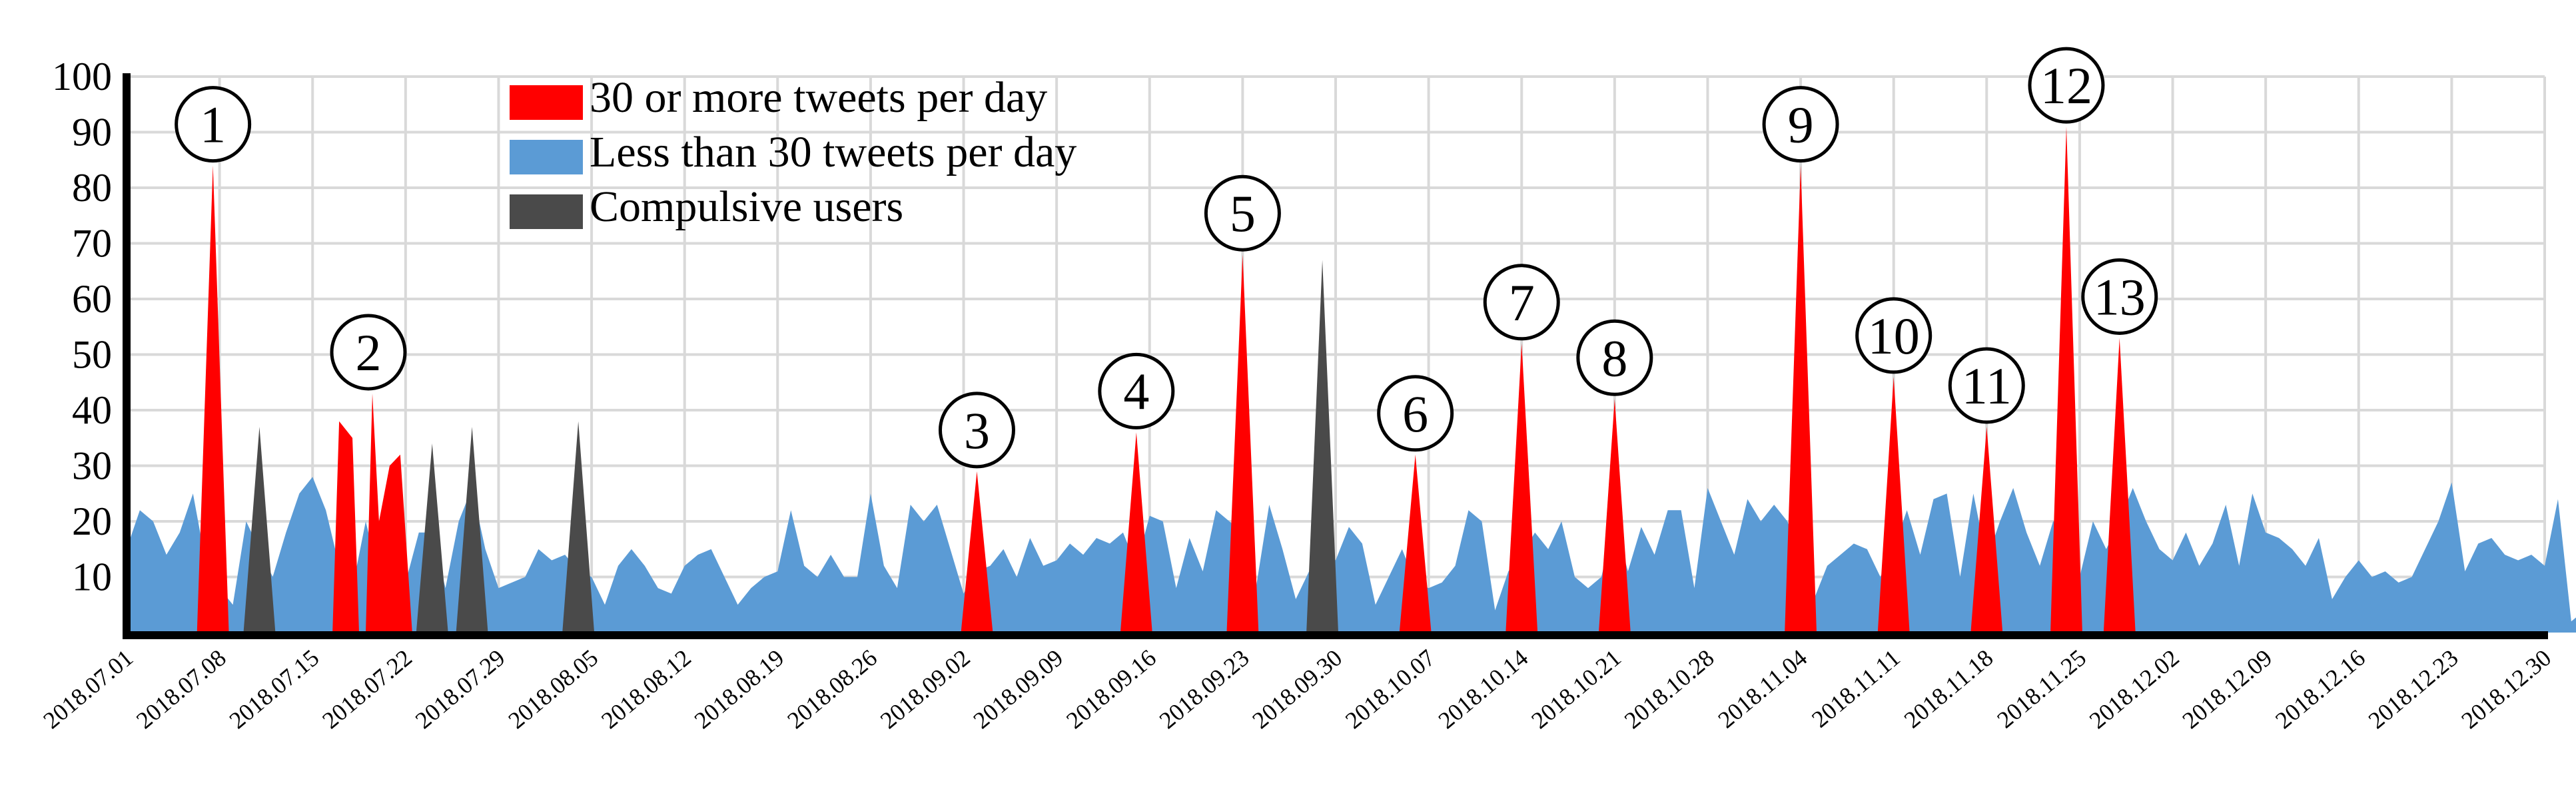  I want to click on x-tick-label: 2018.08.19, so click(739, 689).